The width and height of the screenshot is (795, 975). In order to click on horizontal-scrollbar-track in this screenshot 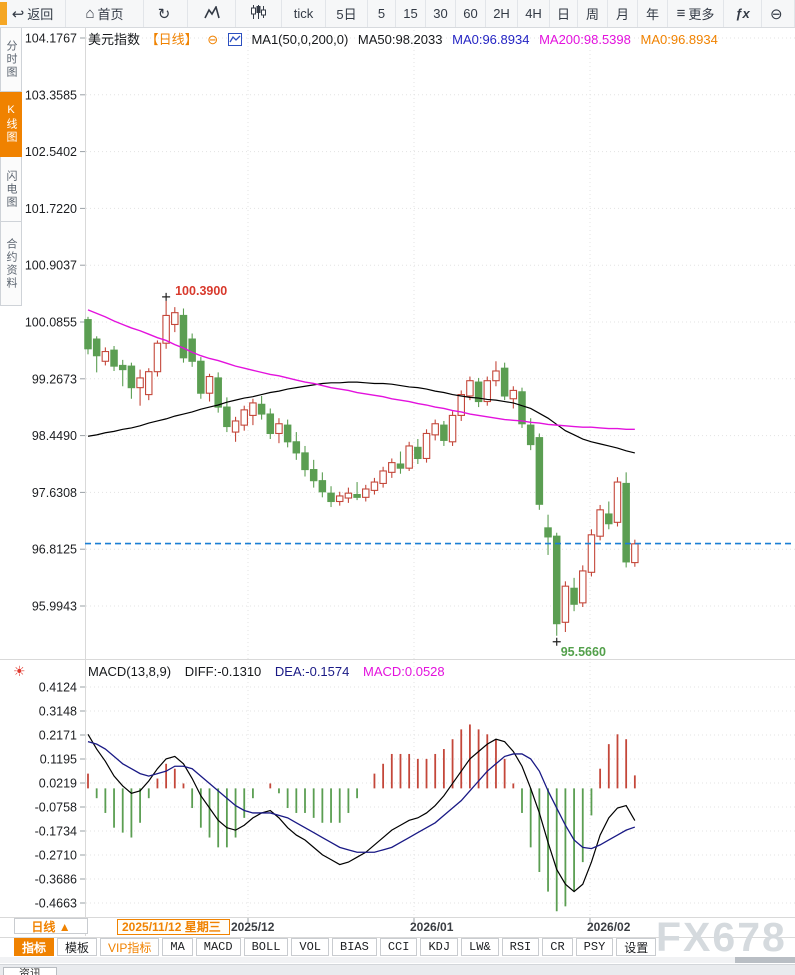, I will do `click(397, 960)`.